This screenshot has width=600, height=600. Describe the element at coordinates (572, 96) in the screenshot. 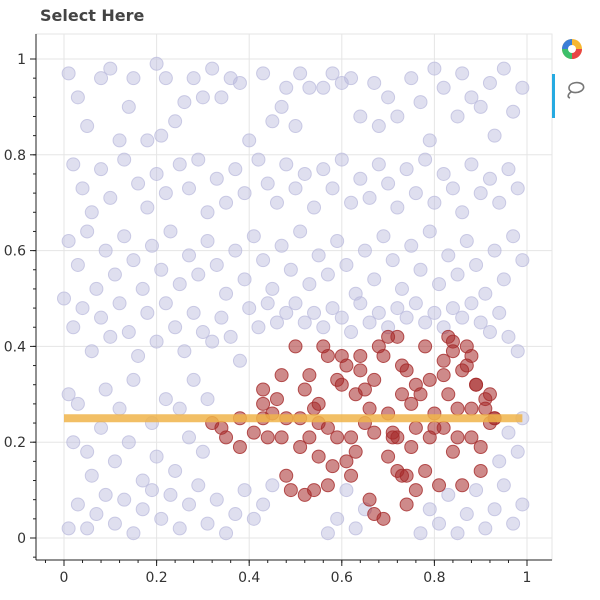

I see `lasso-select-button` at that location.